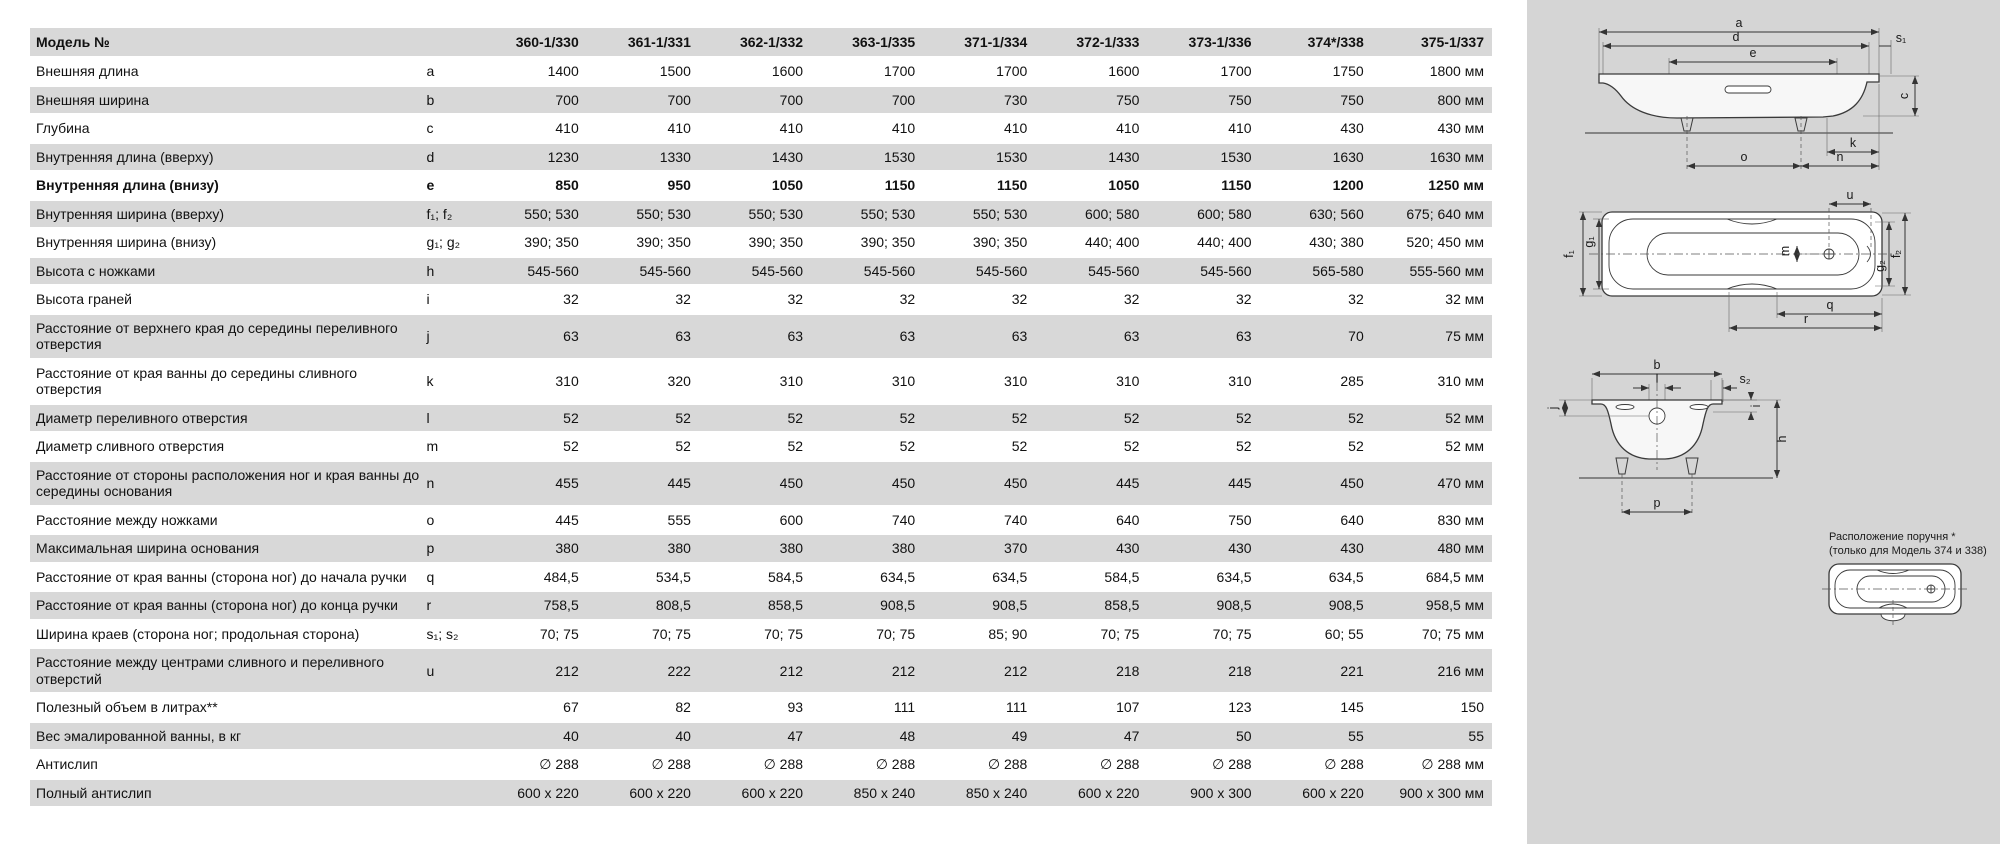  What do you see at coordinates (763, 549) in the screenshot?
I see `value-cell: 380` at bounding box center [763, 549].